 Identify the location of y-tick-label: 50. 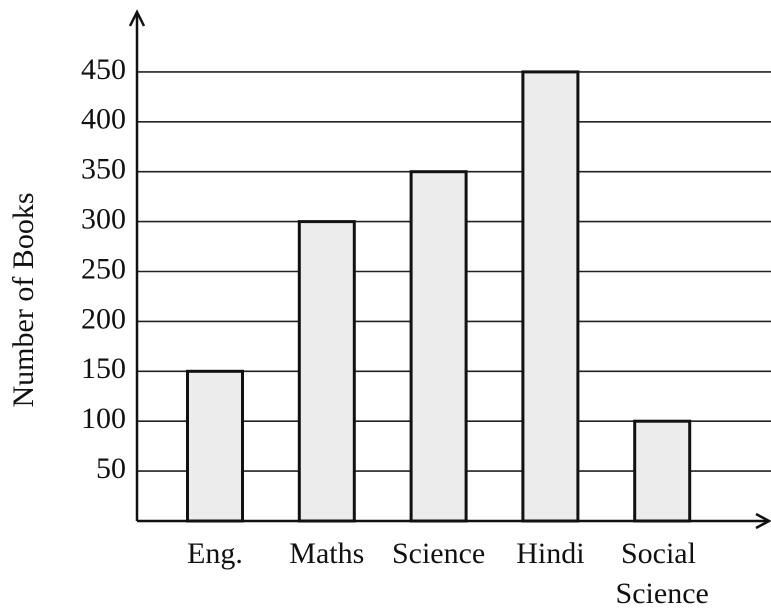
(111, 468).